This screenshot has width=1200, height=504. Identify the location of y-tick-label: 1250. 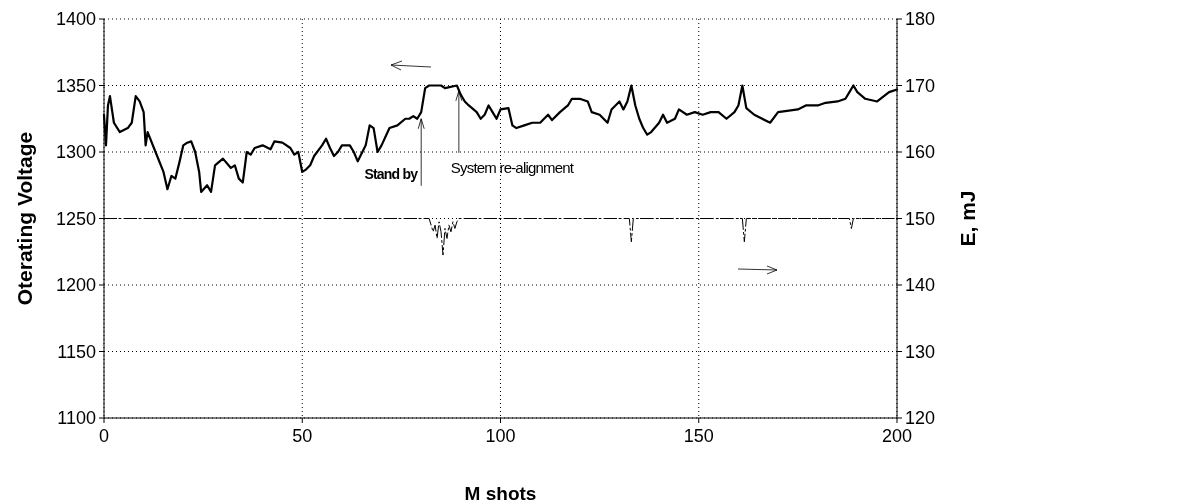
(75, 218).